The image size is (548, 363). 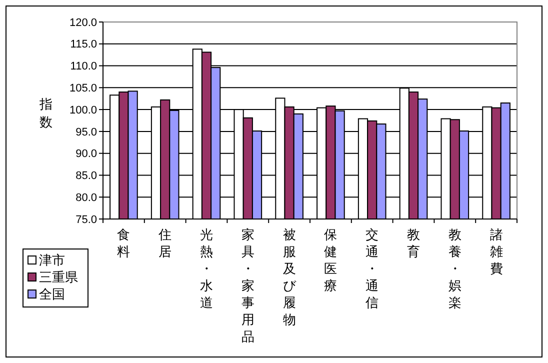 What do you see at coordinates (331, 260) in the screenshot?
I see `x-tick-label: 保健医療` at bounding box center [331, 260].